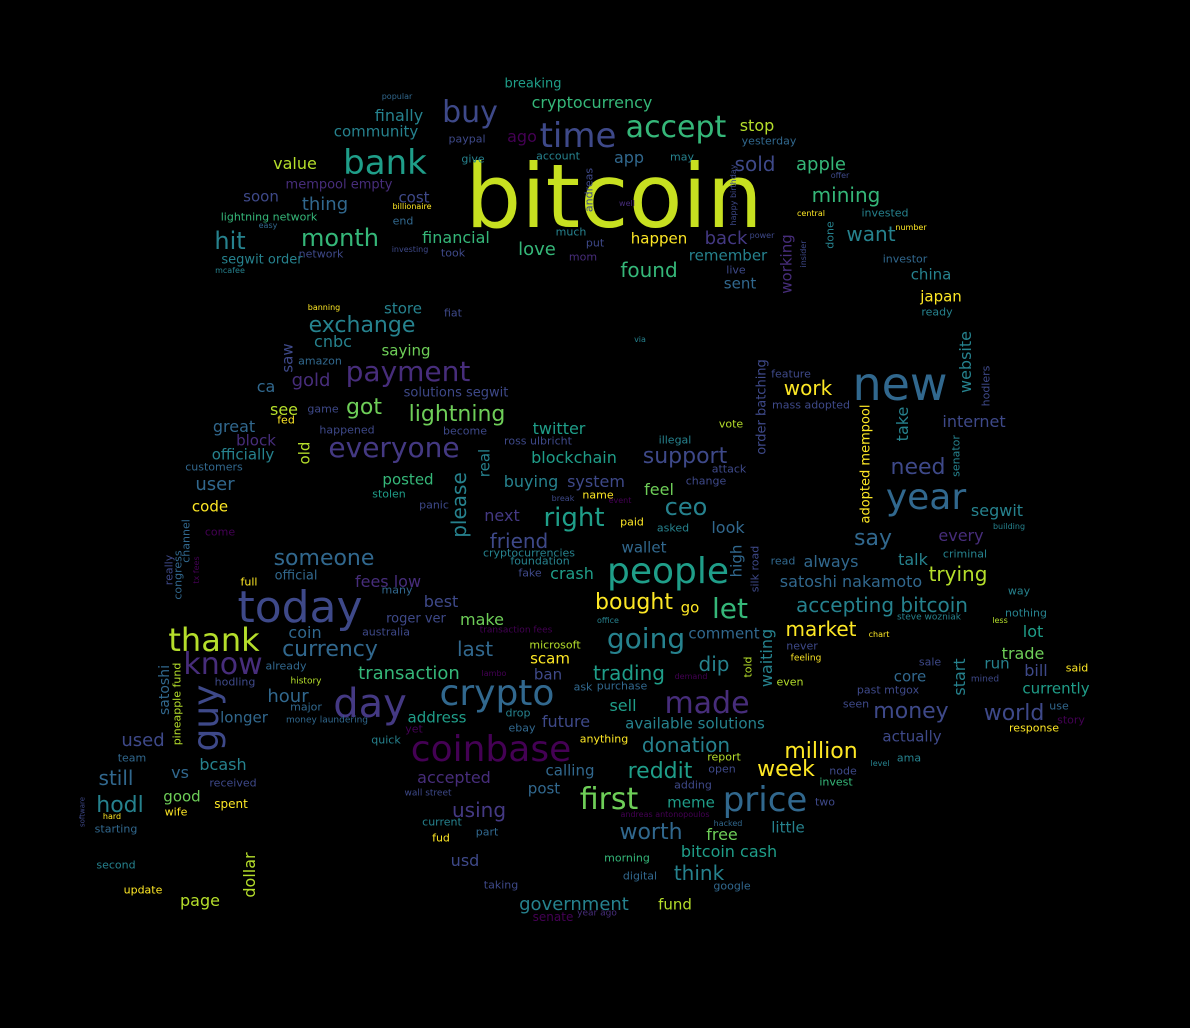 Image resolution: width=1190 pixels, height=1028 pixels. What do you see at coordinates (668, 571) in the screenshot?
I see `word-people: people` at bounding box center [668, 571].